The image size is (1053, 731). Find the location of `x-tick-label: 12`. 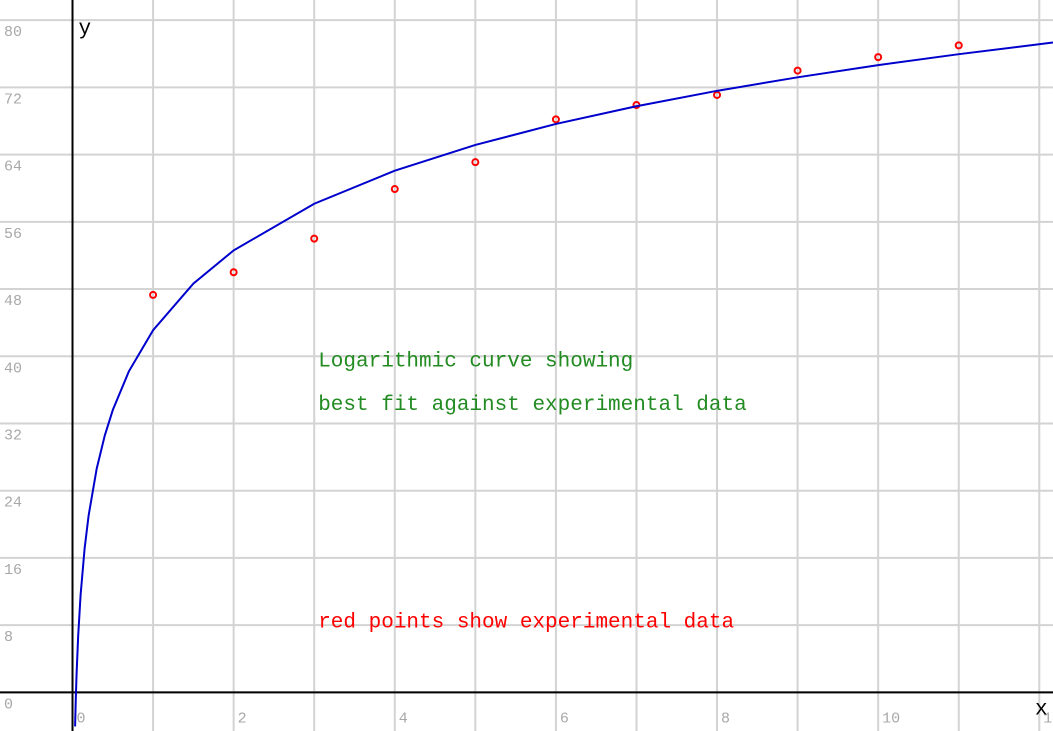

x-tick-label: 12 is located at coordinates (1048, 718).